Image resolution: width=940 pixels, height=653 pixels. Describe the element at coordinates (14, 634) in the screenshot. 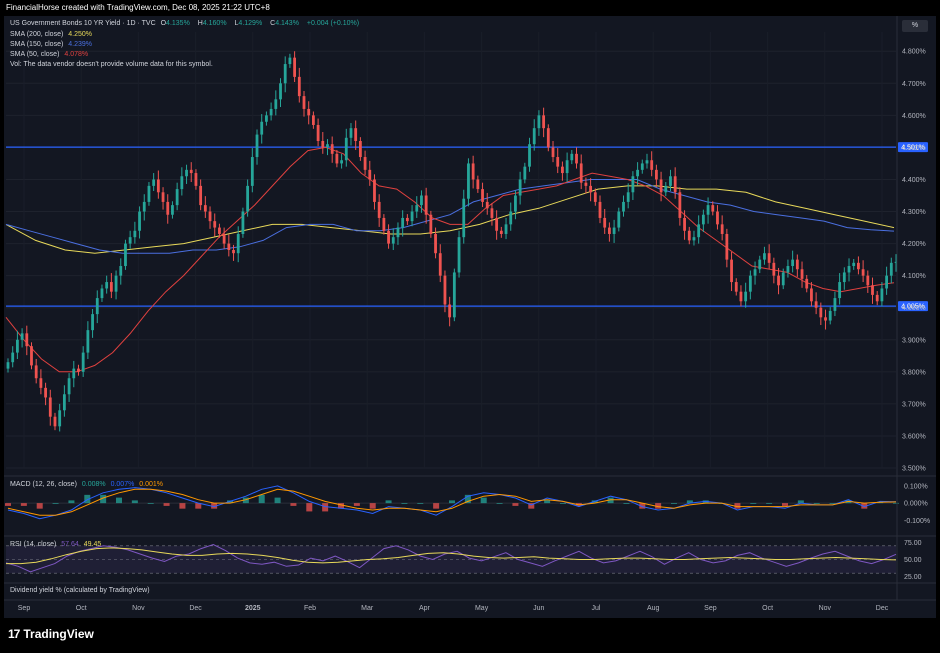

I see `tradingview-mark-icon: 17` at that location.